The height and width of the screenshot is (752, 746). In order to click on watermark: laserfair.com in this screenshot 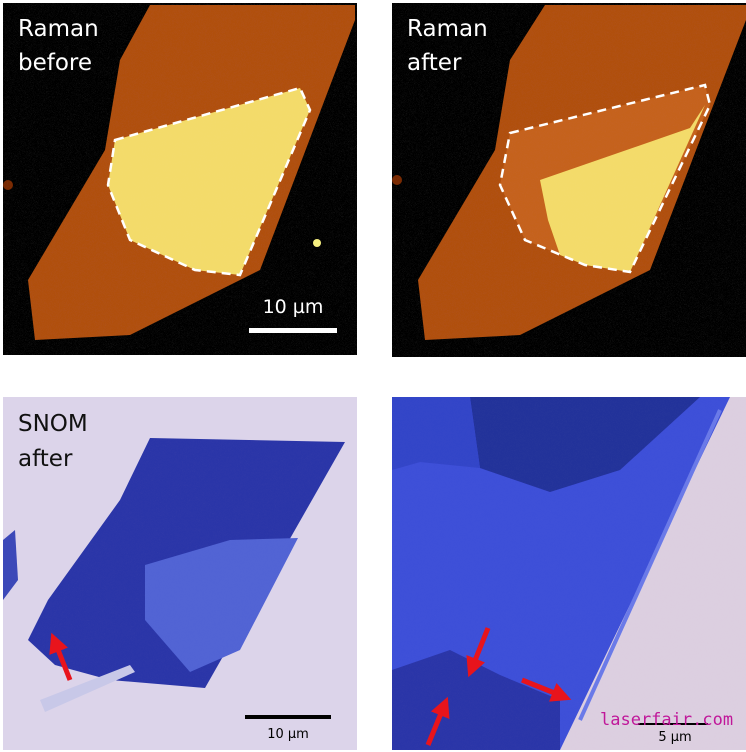, I will do `click(666, 720)`.